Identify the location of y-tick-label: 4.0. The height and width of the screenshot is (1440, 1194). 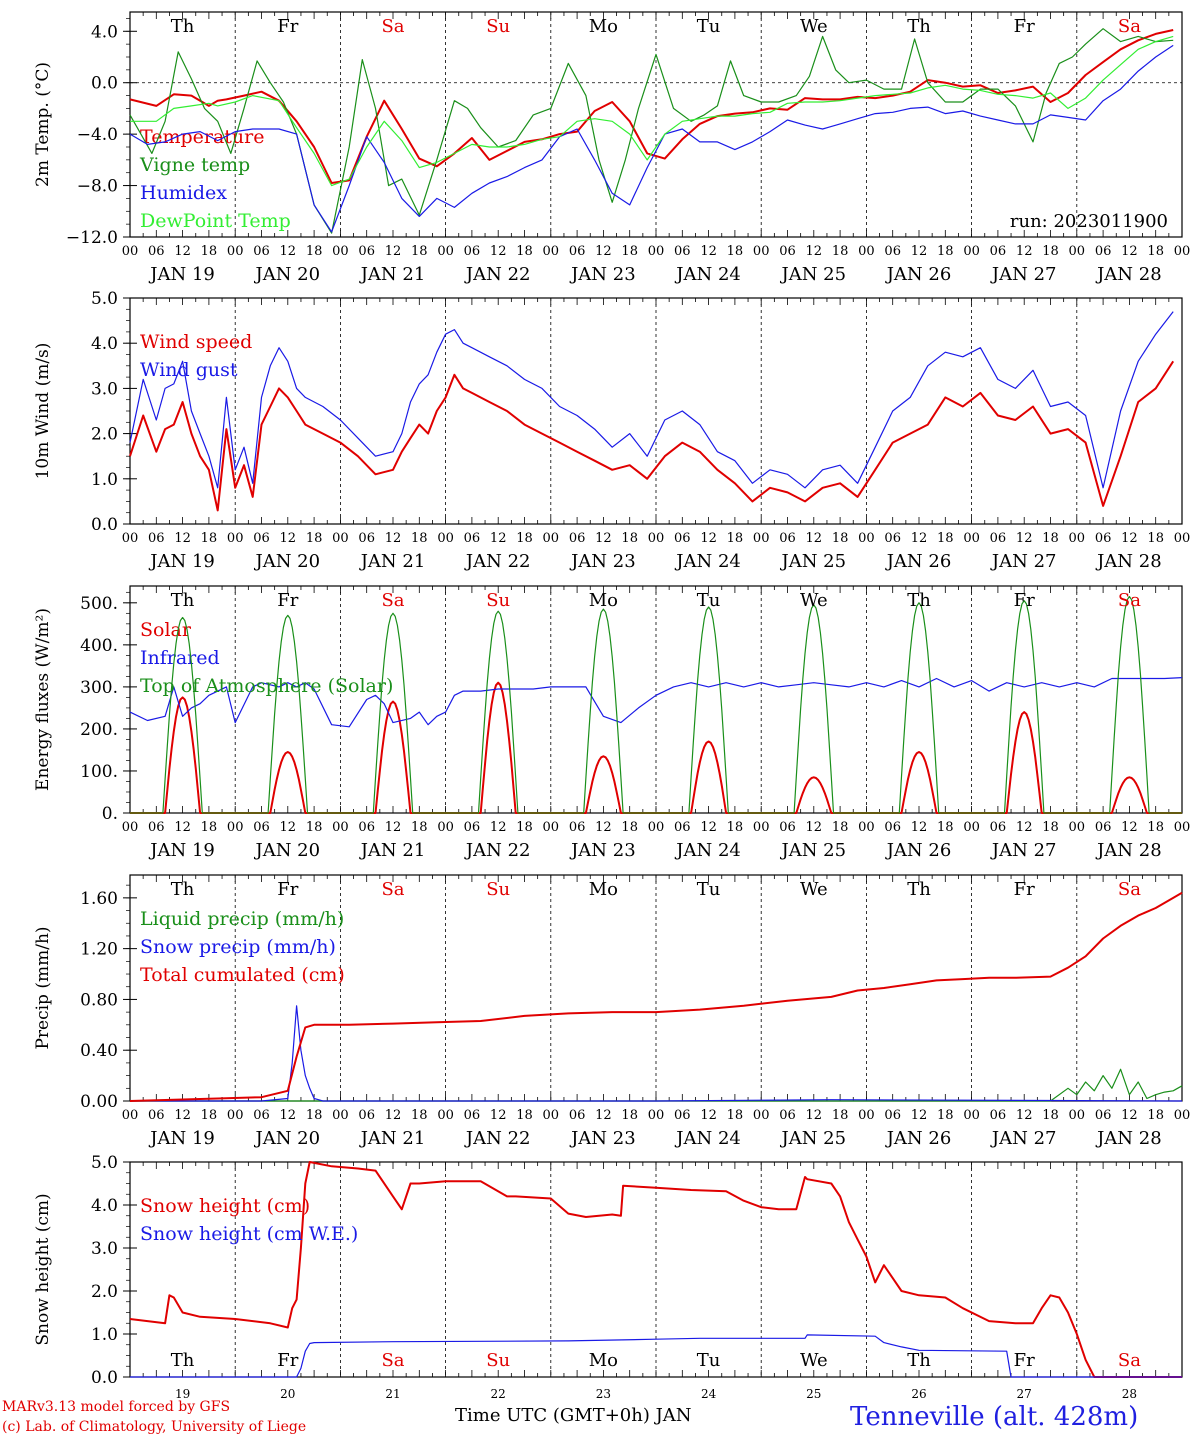
(104, 344).